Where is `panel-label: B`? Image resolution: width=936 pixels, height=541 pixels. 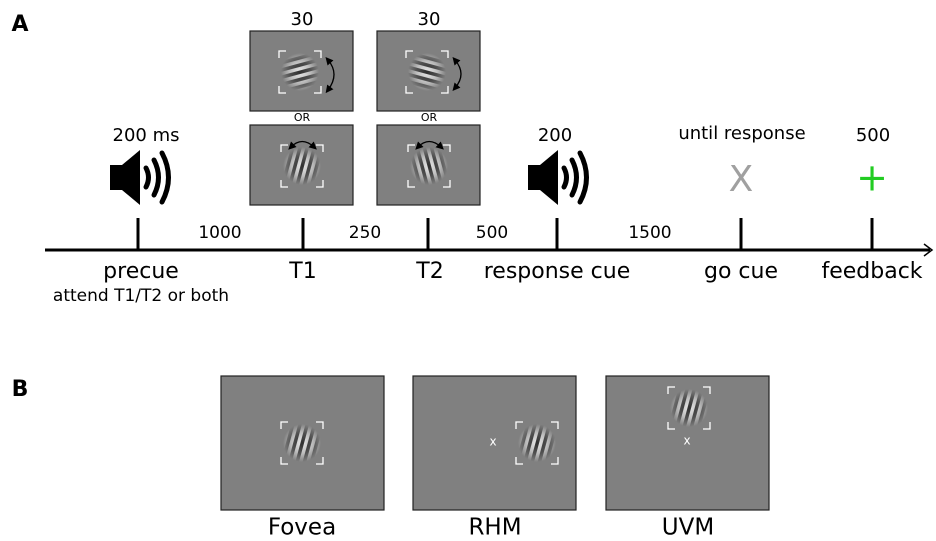 panel-label: B is located at coordinates (20, 389).